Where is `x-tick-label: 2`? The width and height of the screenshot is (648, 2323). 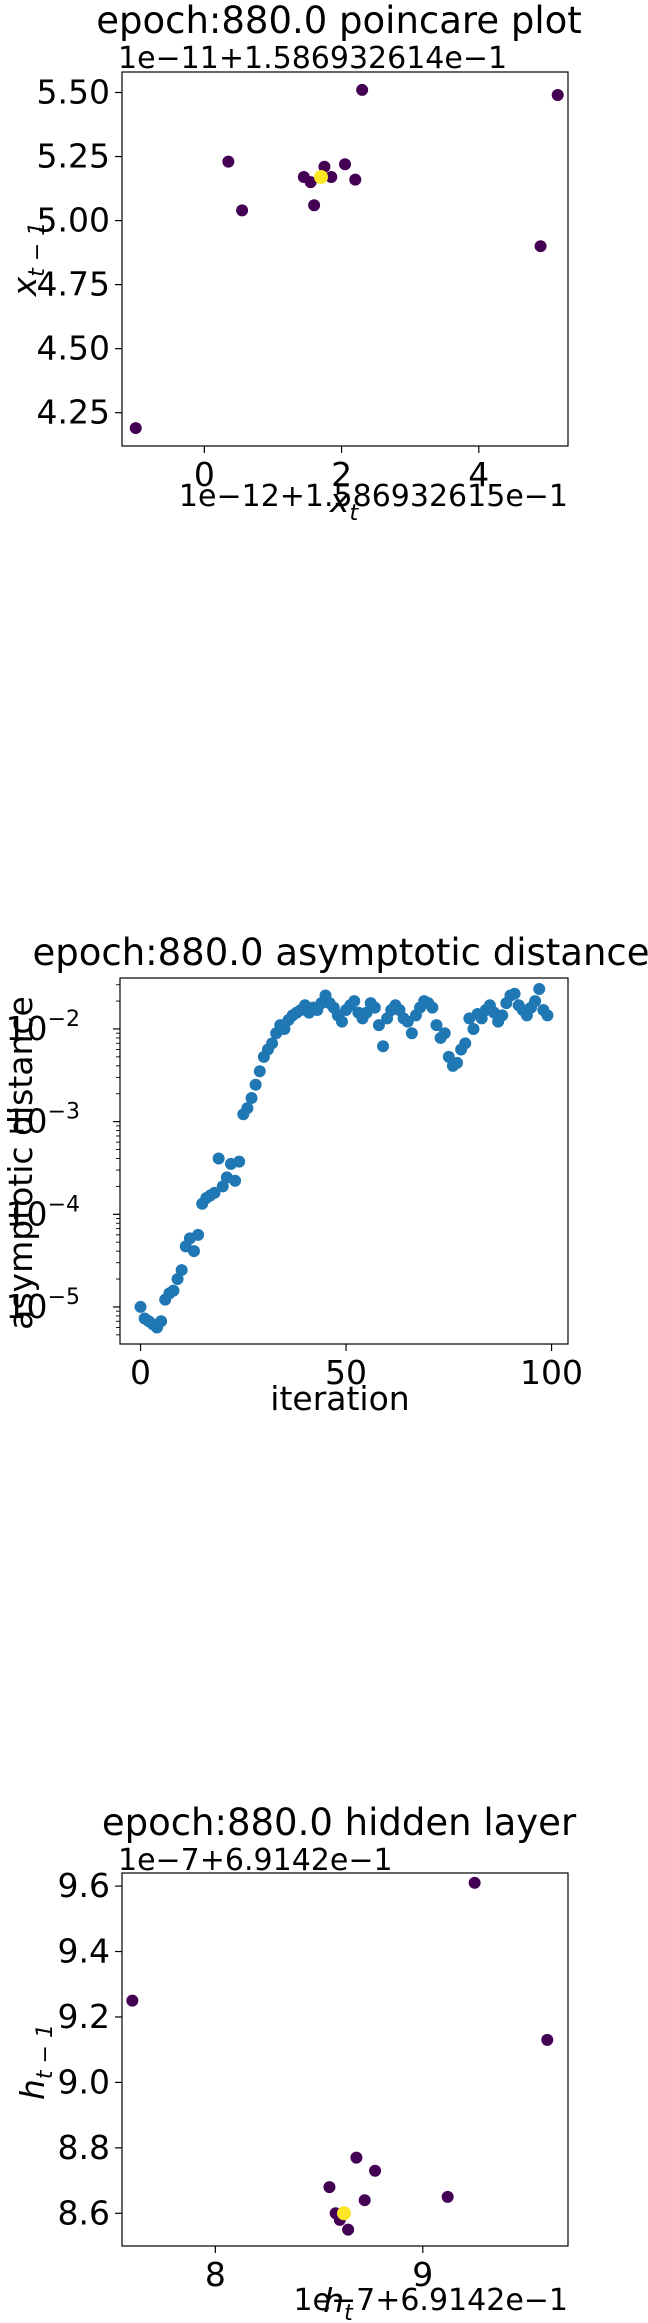
x-tick-label: 2 is located at coordinates (341, 474).